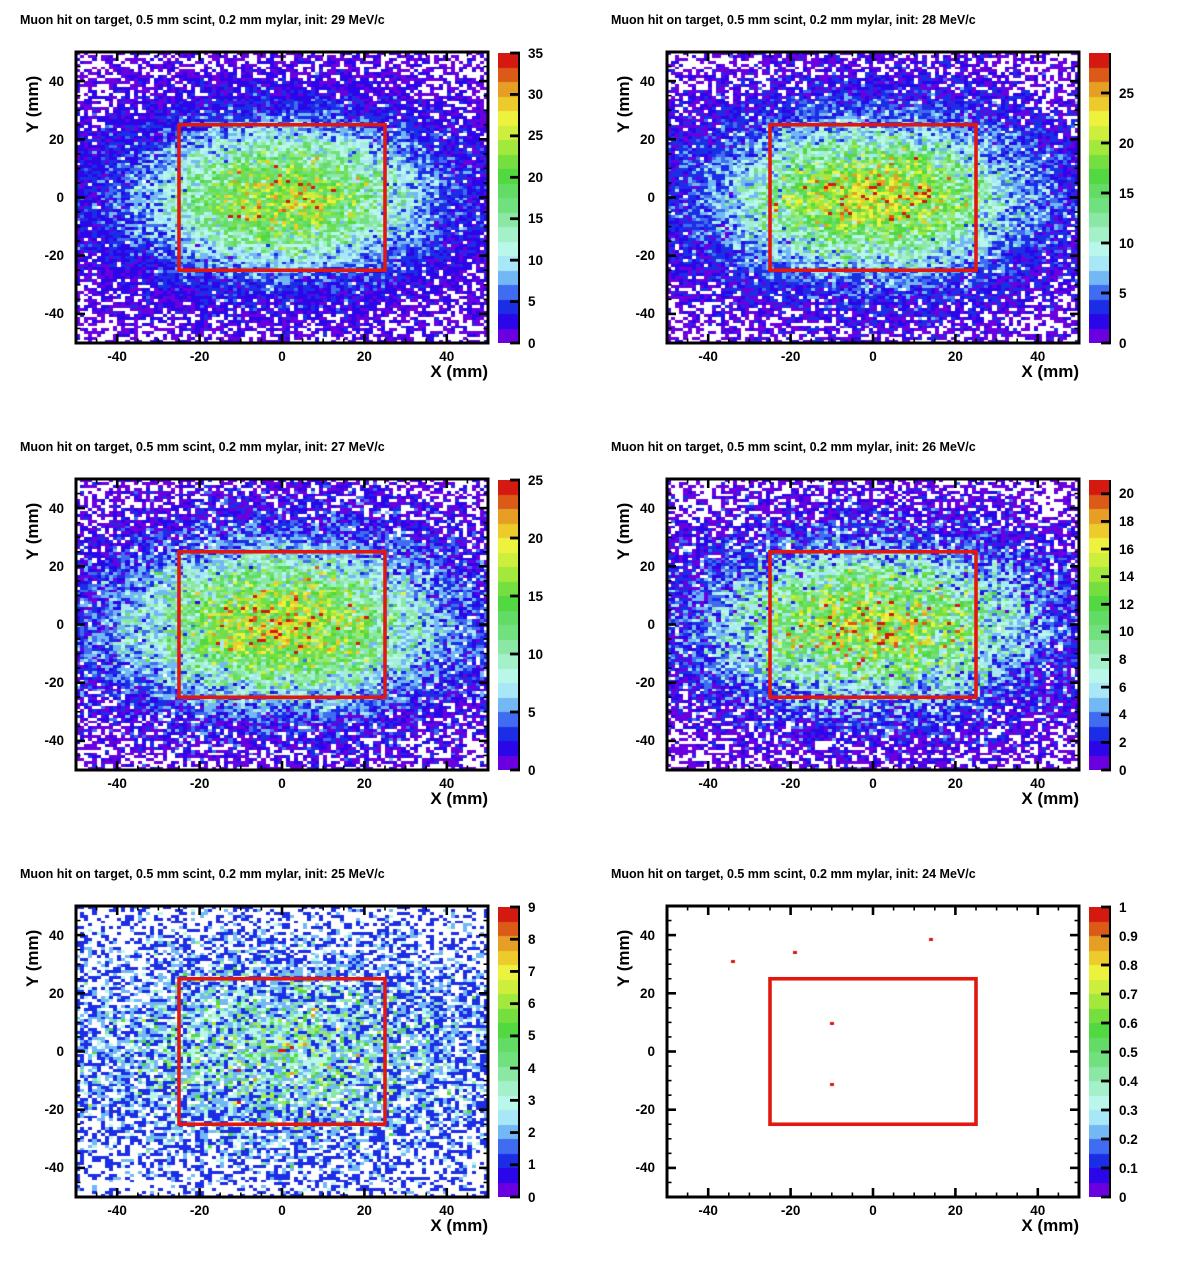  I want to click on colorbar-tick-label: 12, so click(1127, 604).